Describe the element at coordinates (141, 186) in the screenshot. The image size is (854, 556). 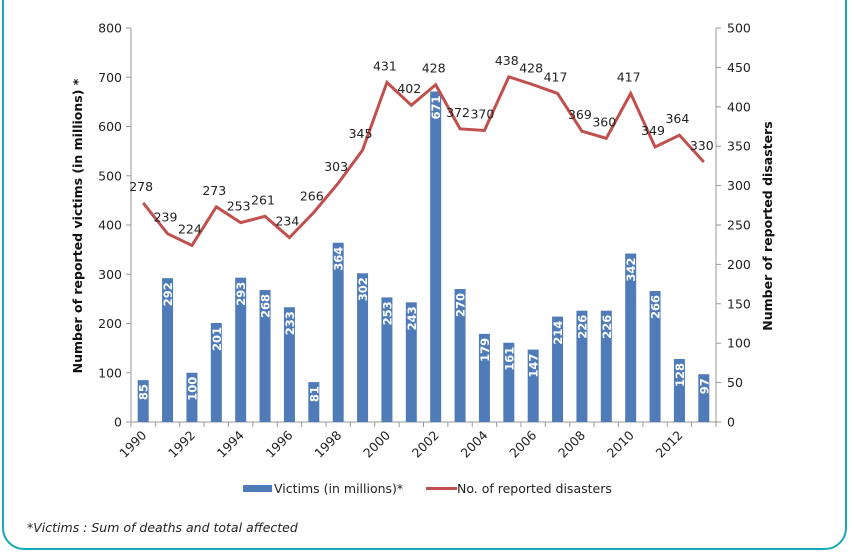
I see `line-data-label: 278` at that location.